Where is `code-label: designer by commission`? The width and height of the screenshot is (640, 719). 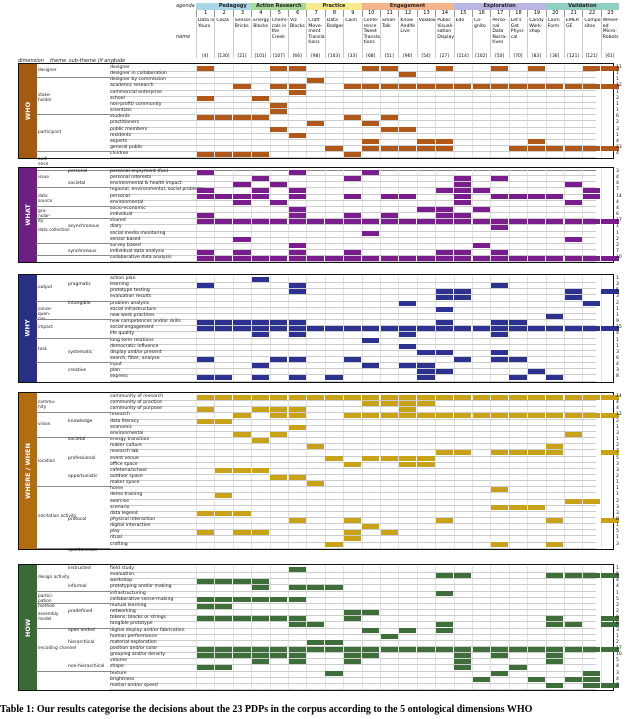
code-label: designer by commission is located at coordinates (138, 80).